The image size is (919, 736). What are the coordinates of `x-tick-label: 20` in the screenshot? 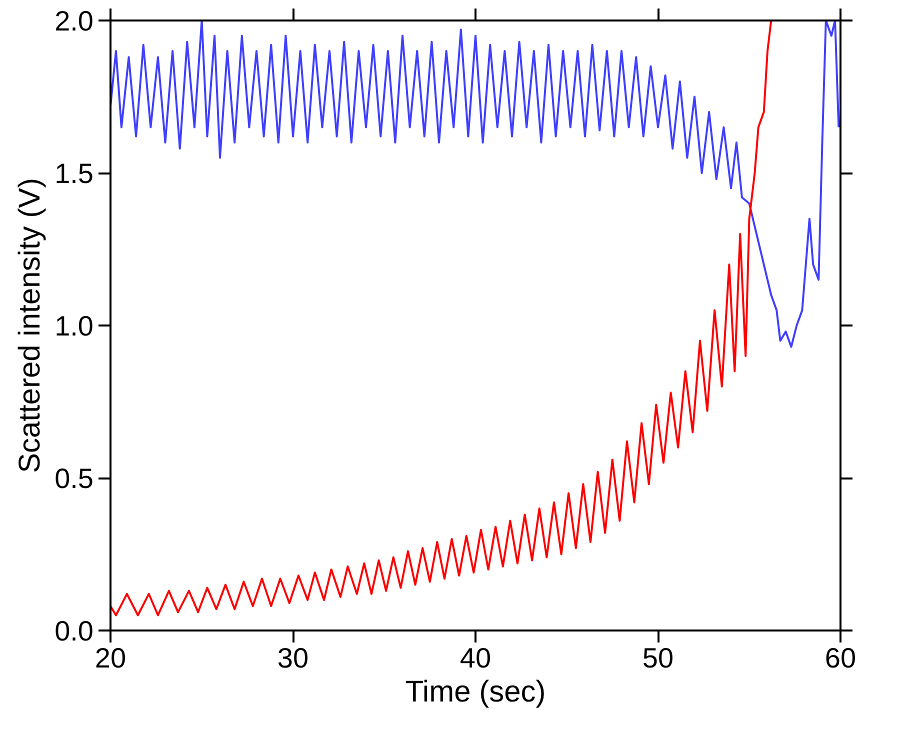 It's located at (110, 658).